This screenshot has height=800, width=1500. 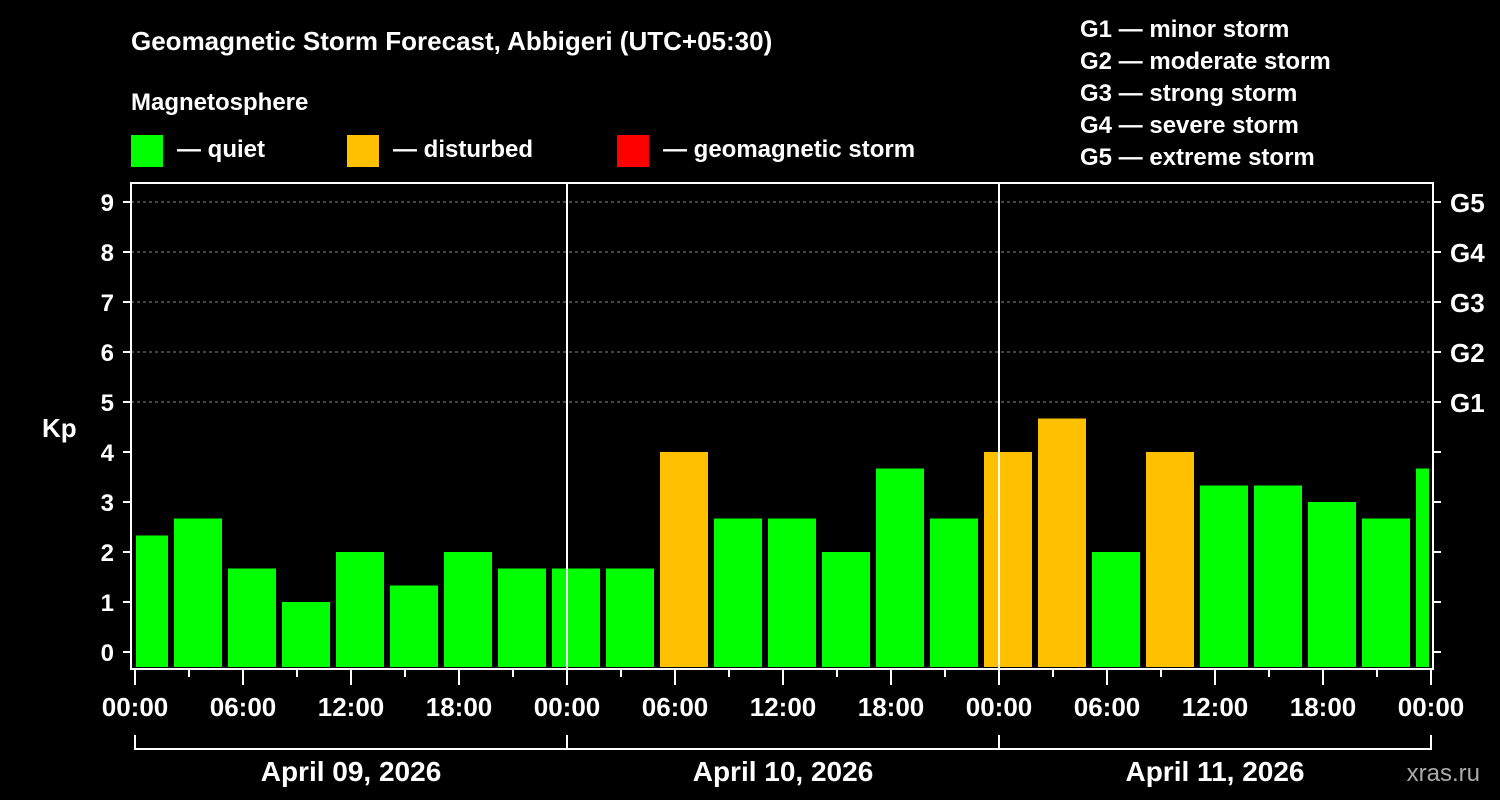 What do you see at coordinates (1467, 253) in the screenshot?
I see `storm-level-label: G4` at bounding box center [1467, 253].